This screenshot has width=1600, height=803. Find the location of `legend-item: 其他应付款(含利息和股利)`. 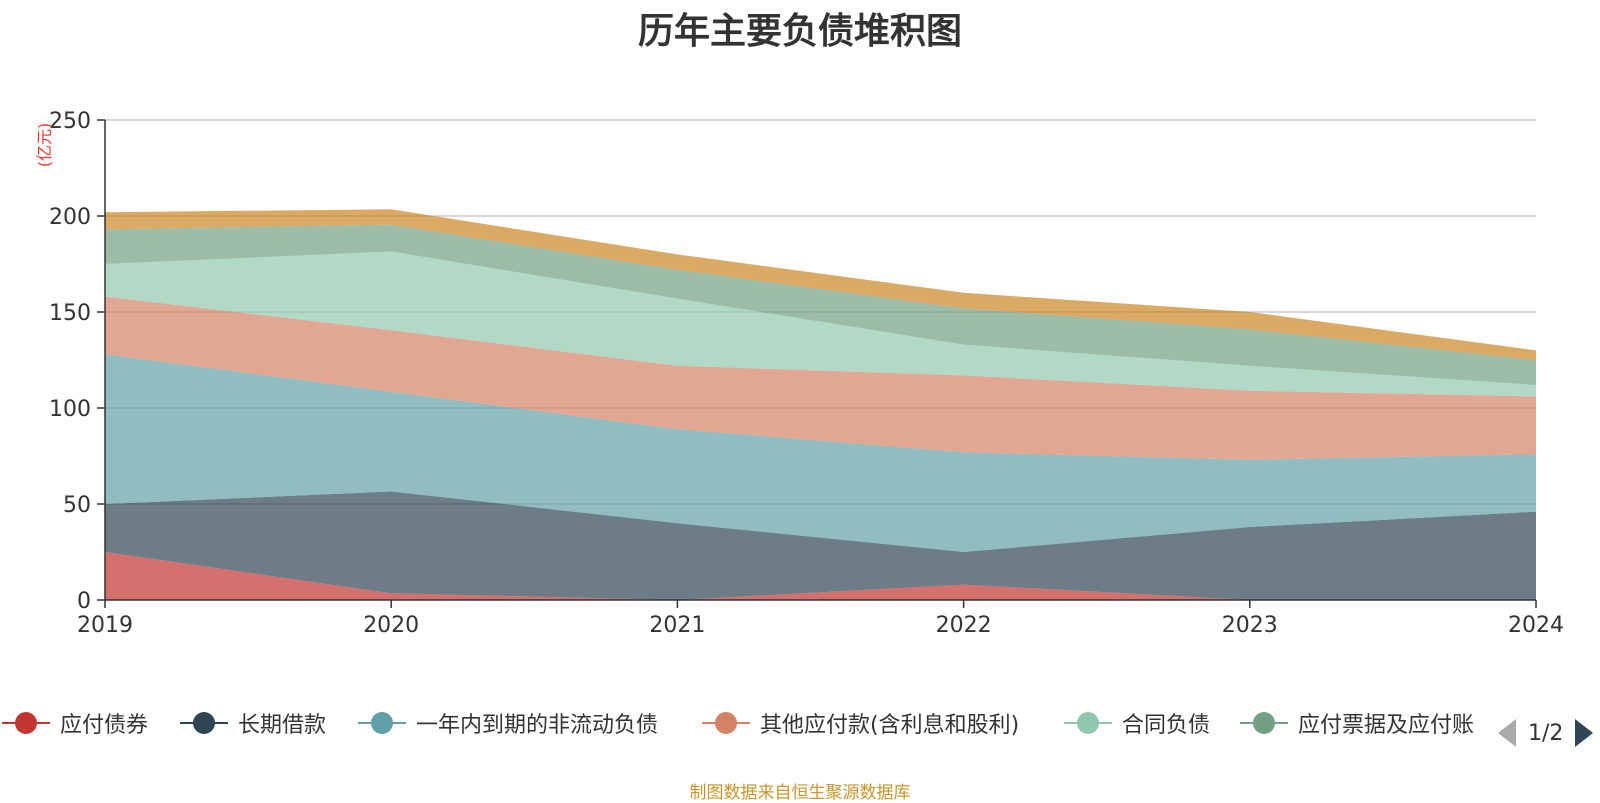

legend-item: 其他应付款(含利息和股利) is located at coordinates (859, 723).